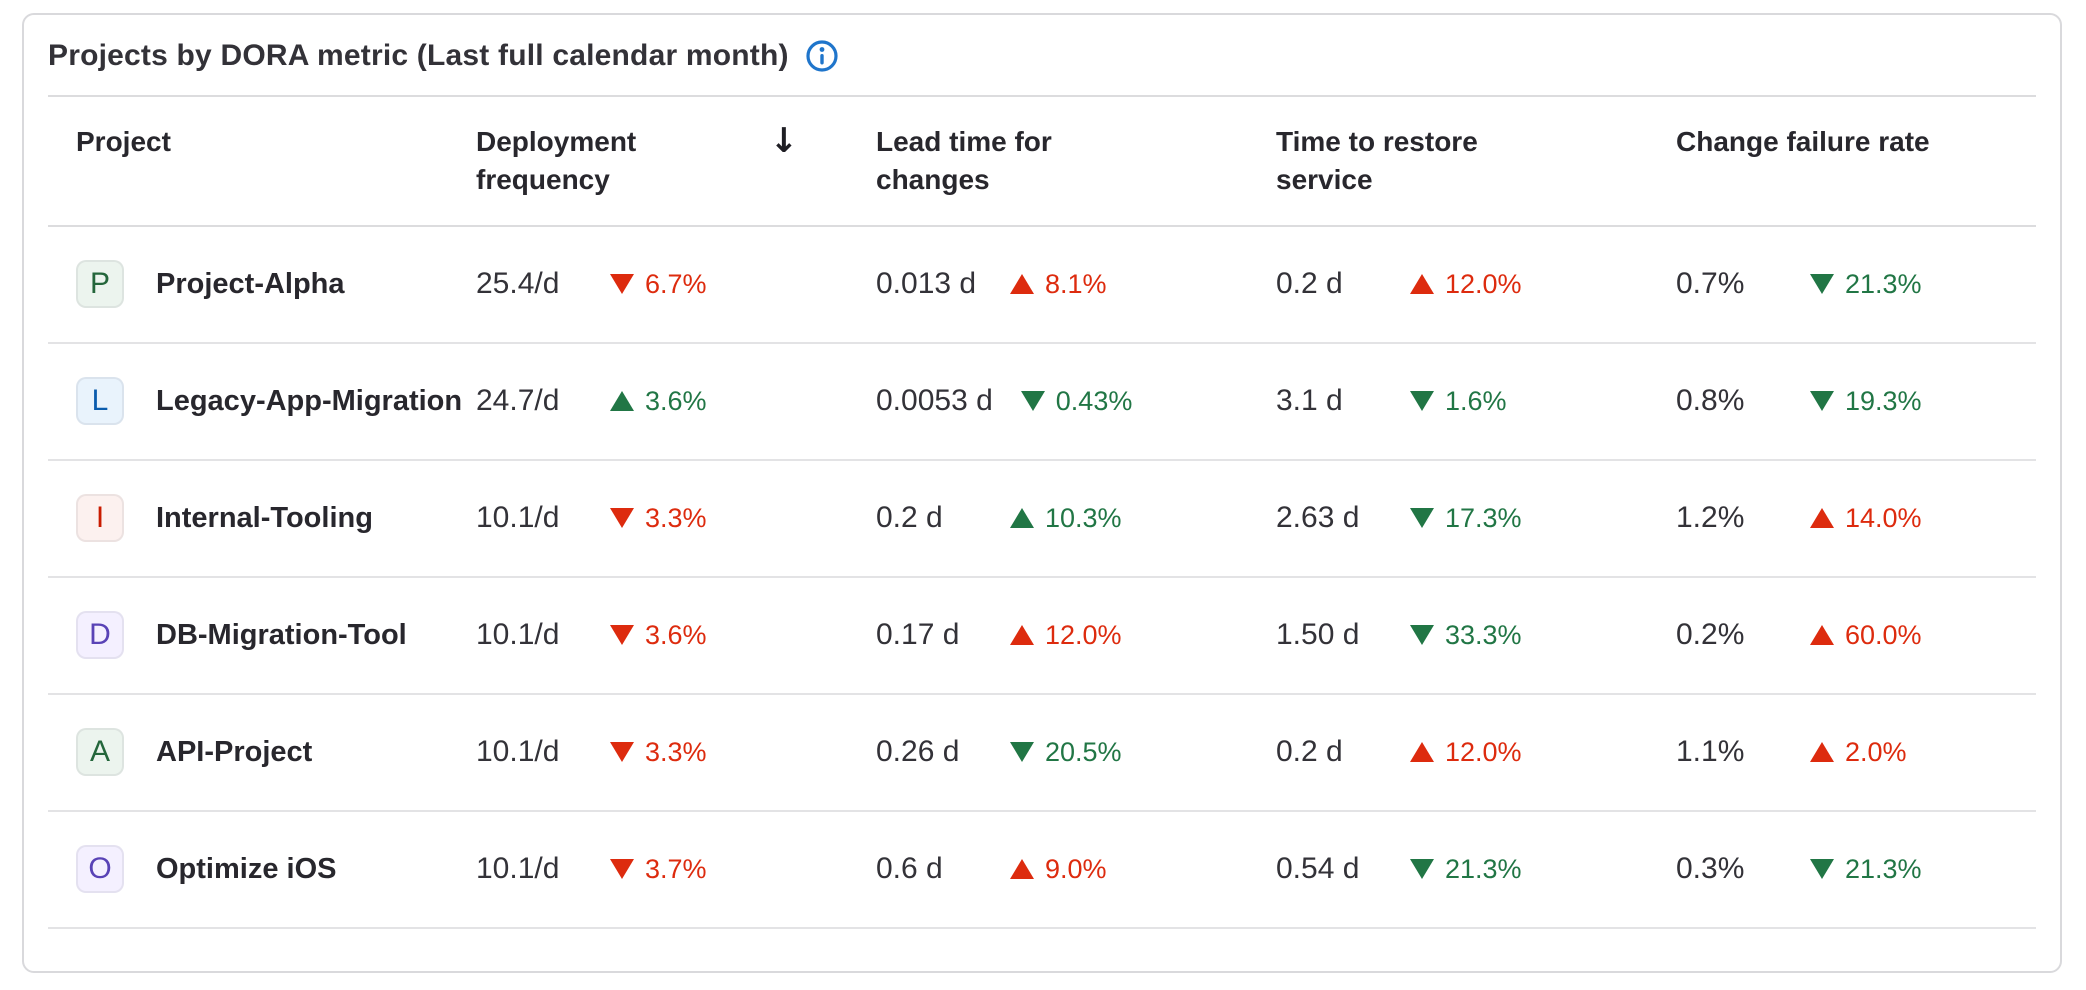 The image size is (2086, 990). What do you see at coordinates (123, 141) in the screenshot?
I see `column-header-project: Project` at bounding box center [123, 141].